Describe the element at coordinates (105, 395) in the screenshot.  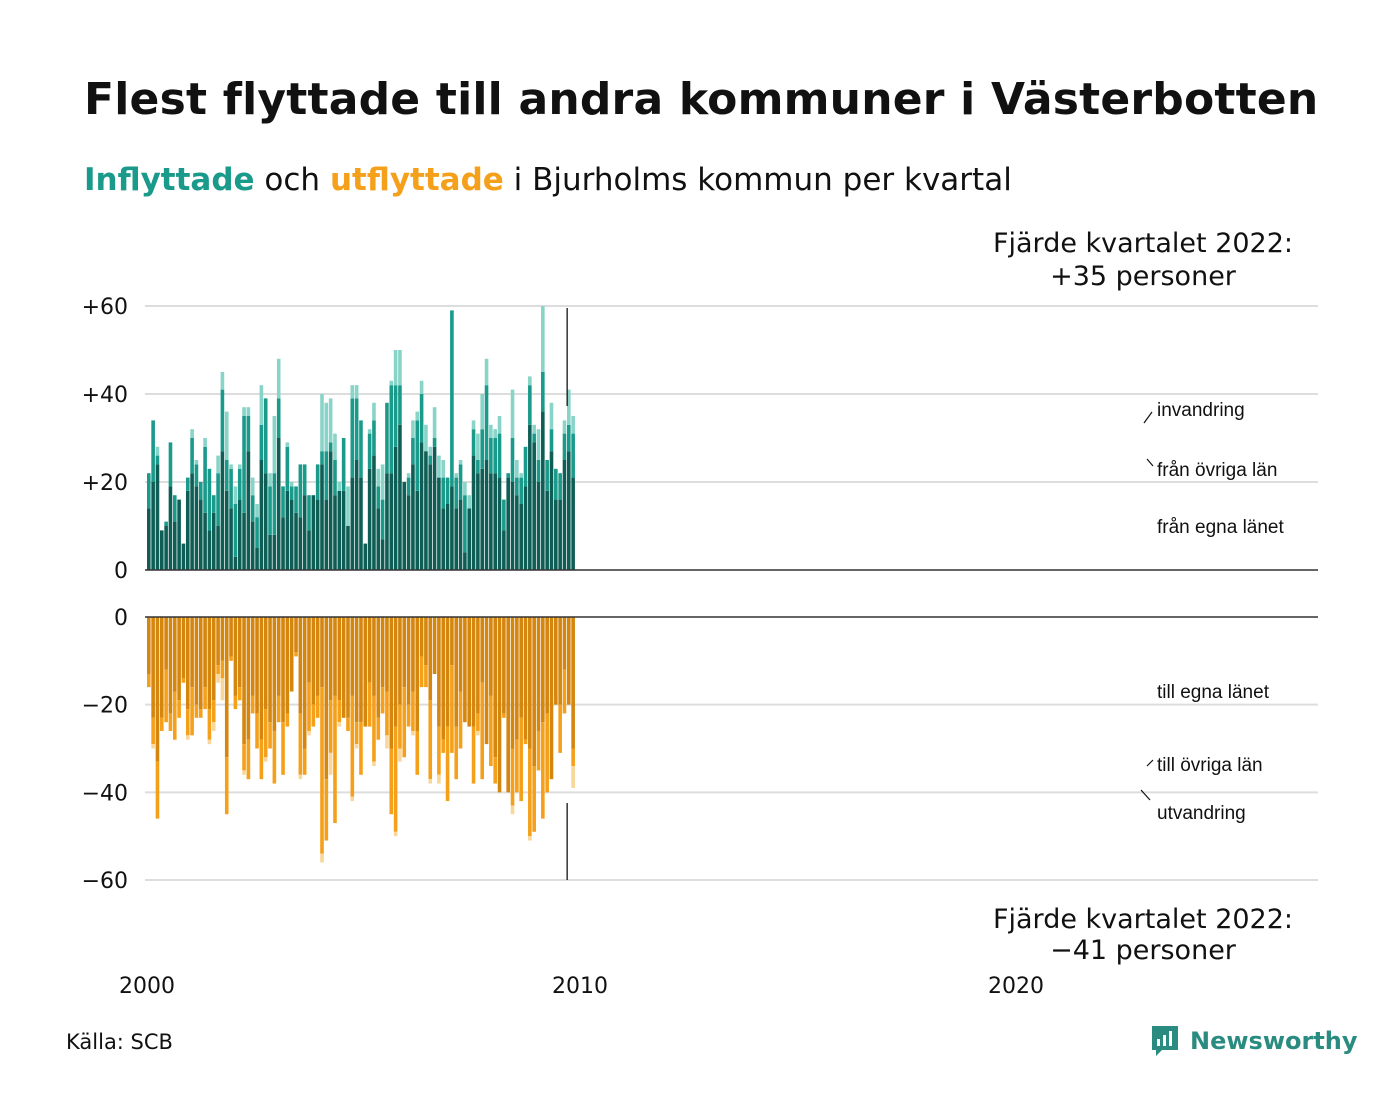
I see `top-tick-label: +40` at that location.